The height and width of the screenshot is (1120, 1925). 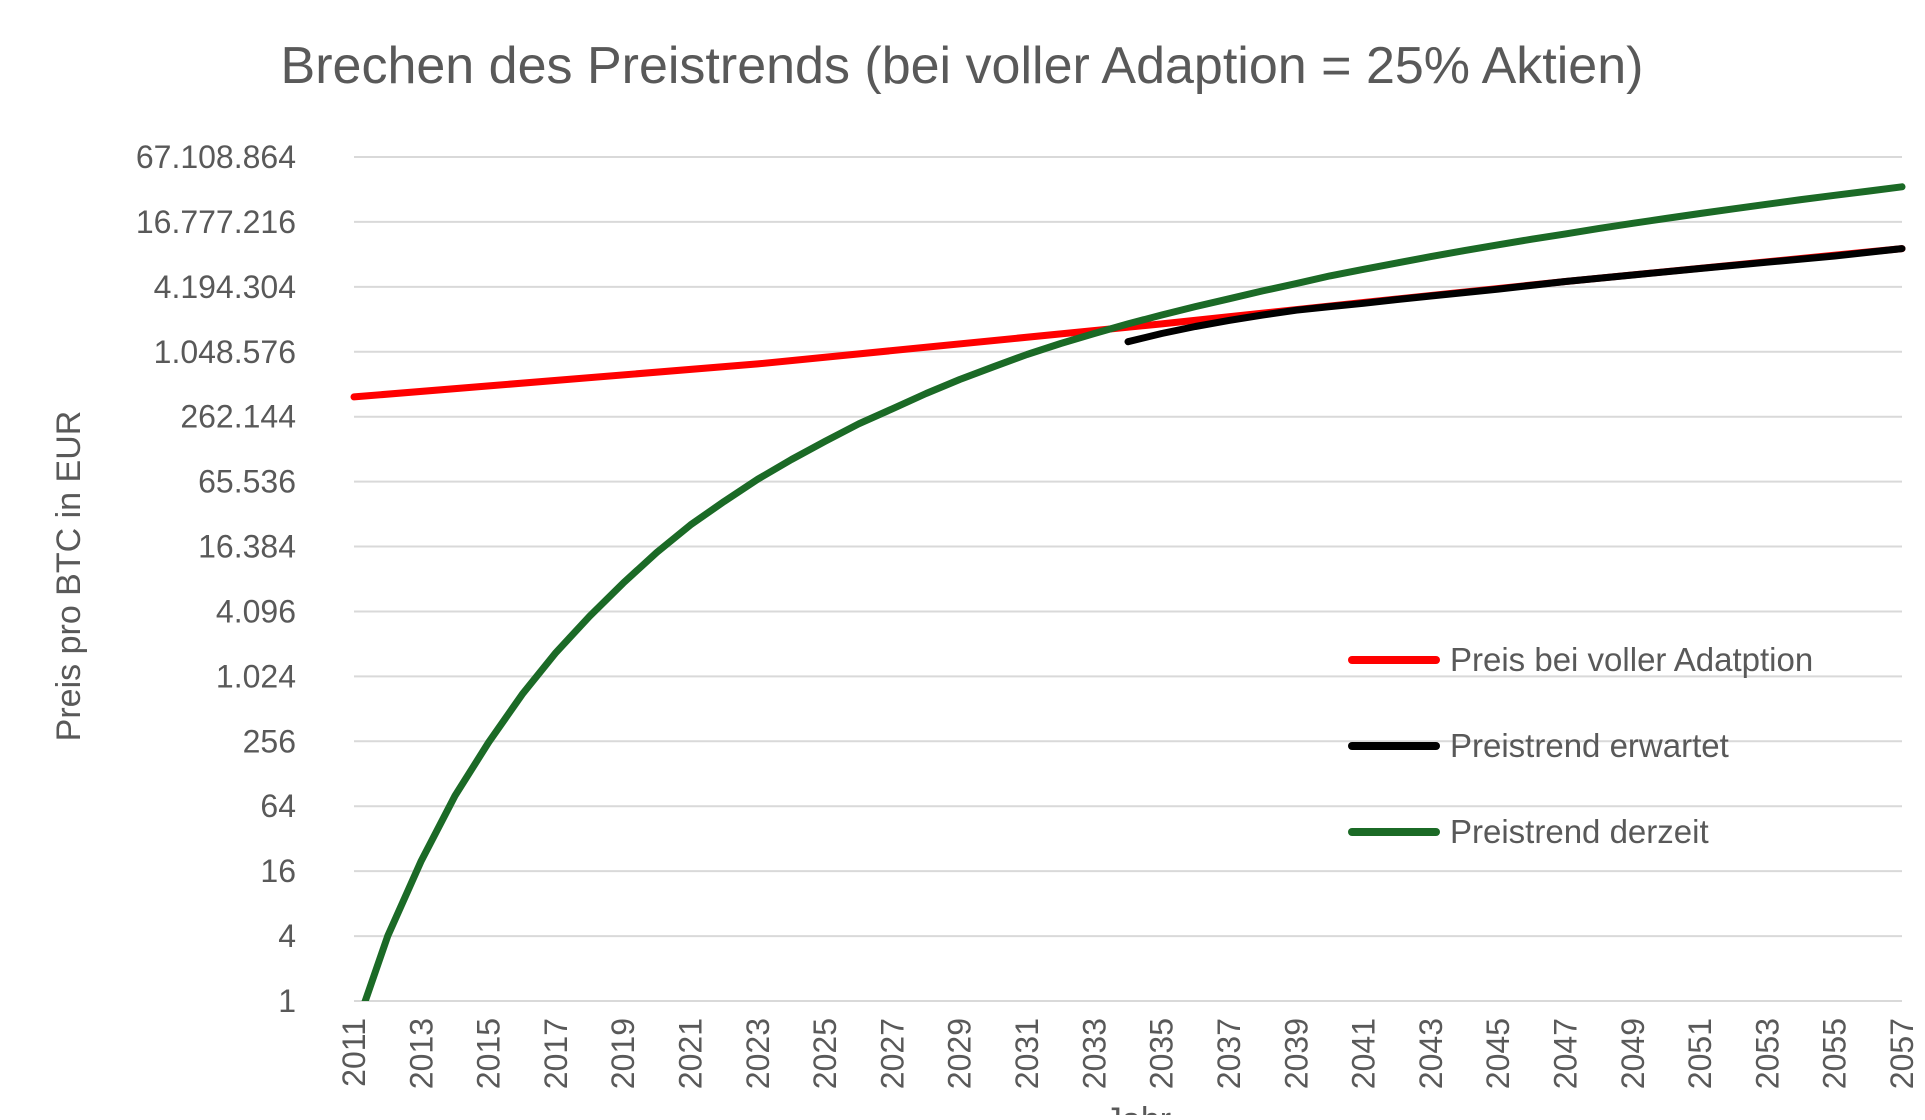 I want to click on y-tick-label: 64, so click(x=278, y=806).